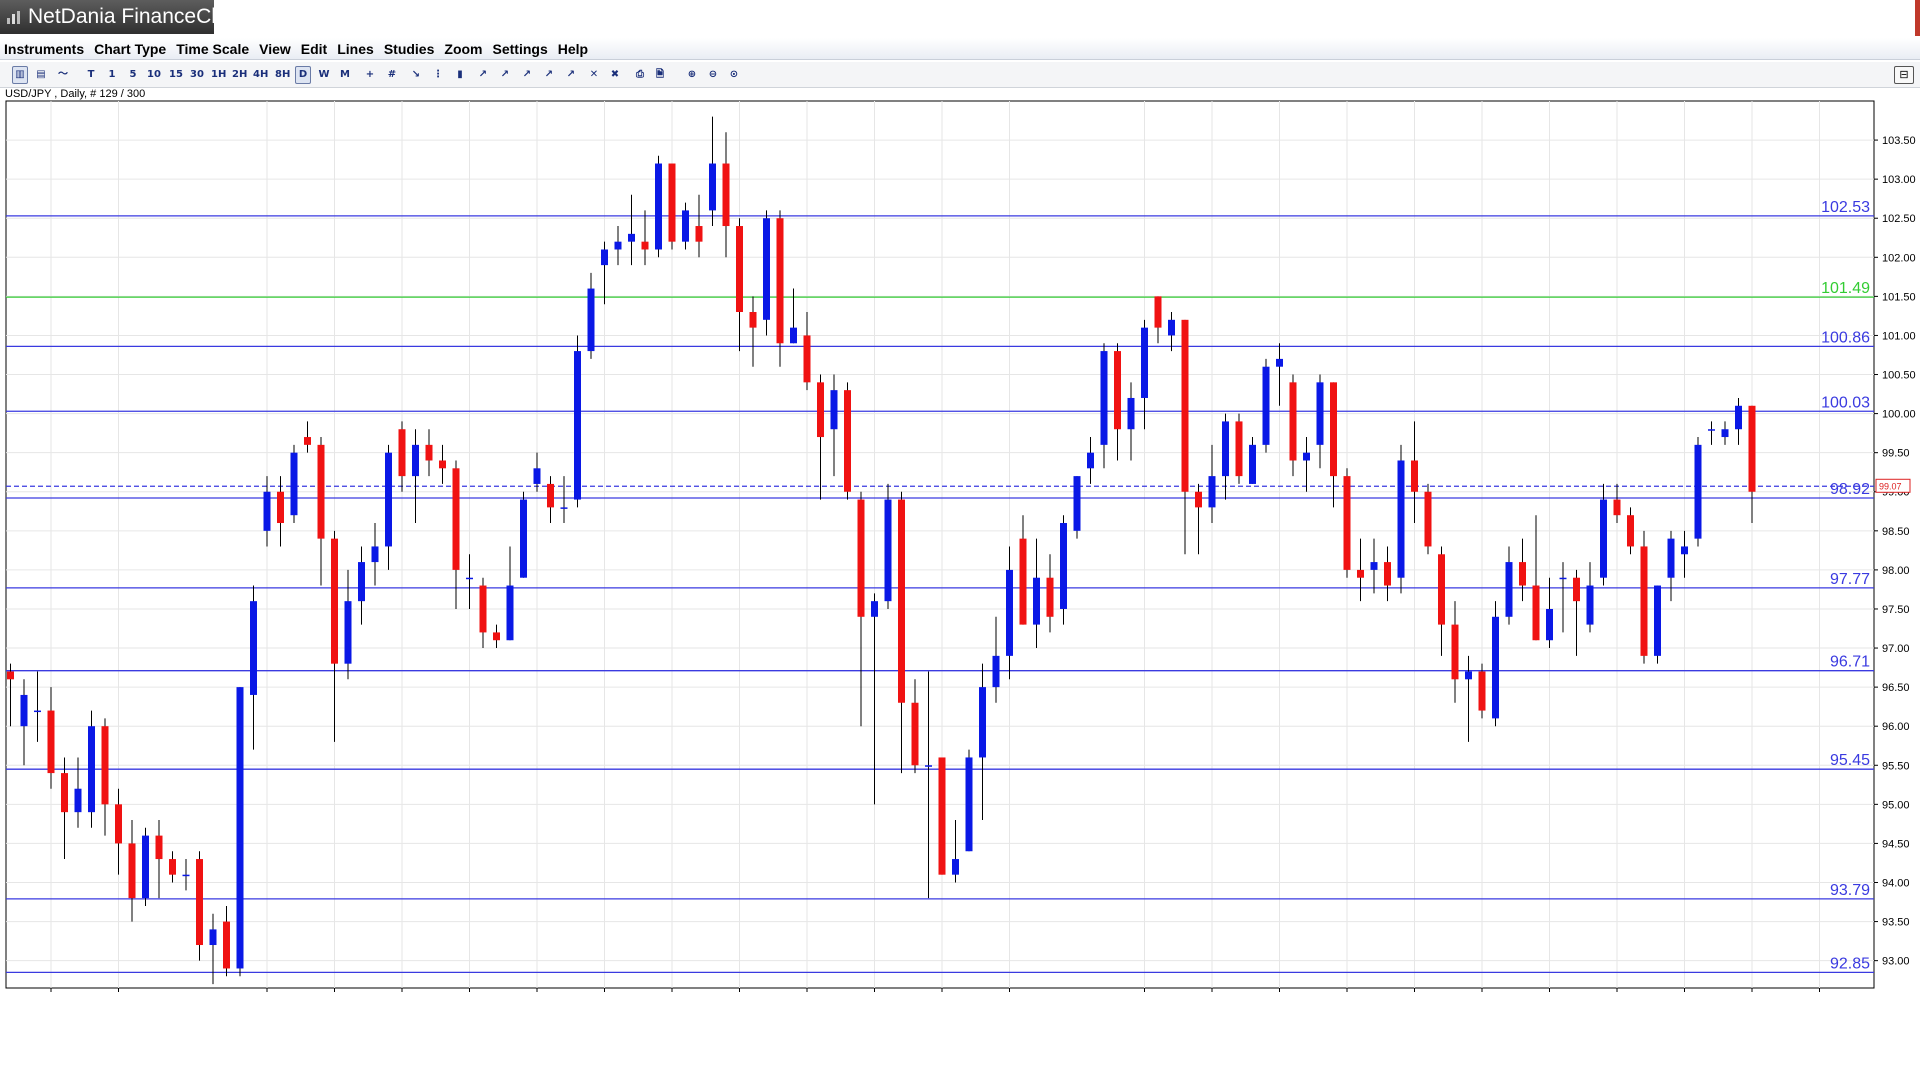  I want to click on menu-view: View, so click(275, 48).